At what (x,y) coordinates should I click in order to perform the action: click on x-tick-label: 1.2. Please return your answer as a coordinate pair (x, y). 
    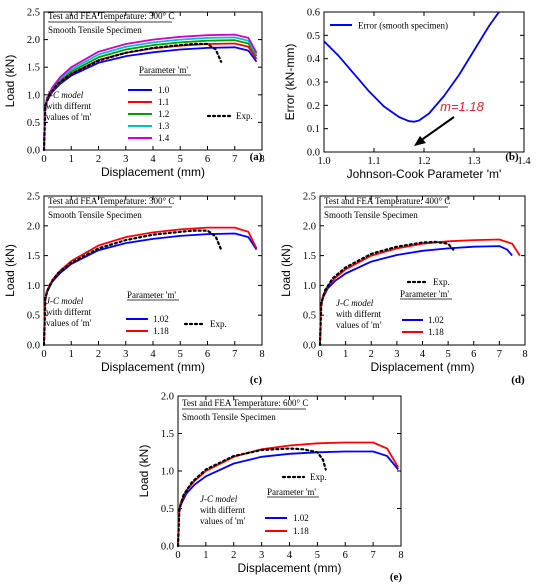
    Looking at the image, I should click on (423, 161).